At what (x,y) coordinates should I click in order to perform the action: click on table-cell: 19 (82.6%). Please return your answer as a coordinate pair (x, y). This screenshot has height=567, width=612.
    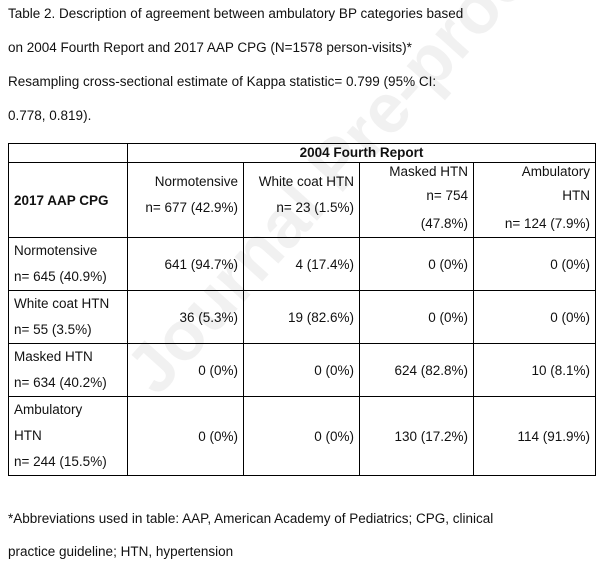
    Looking at the image, I should click on (301, 317).